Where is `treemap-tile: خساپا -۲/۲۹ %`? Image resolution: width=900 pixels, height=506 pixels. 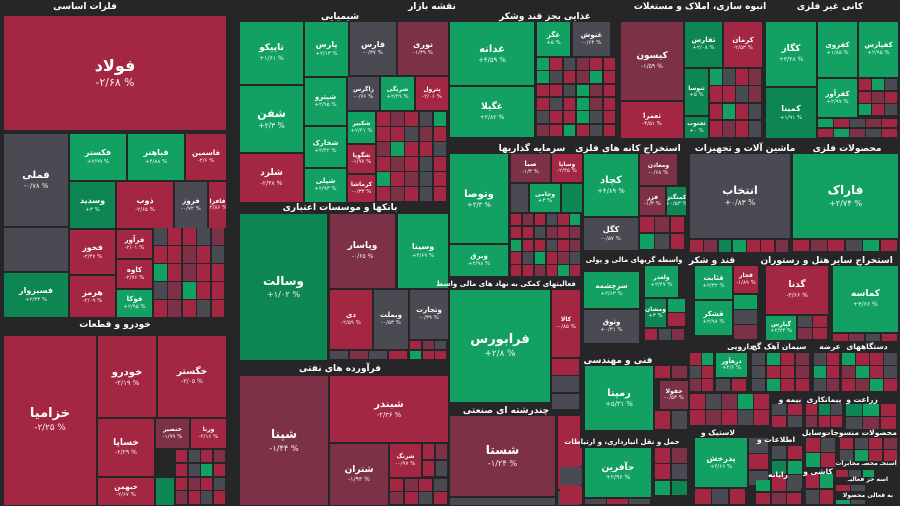 treemap-tile: خساپا -۲/۲۹ % is located at coordinates (126, 447).